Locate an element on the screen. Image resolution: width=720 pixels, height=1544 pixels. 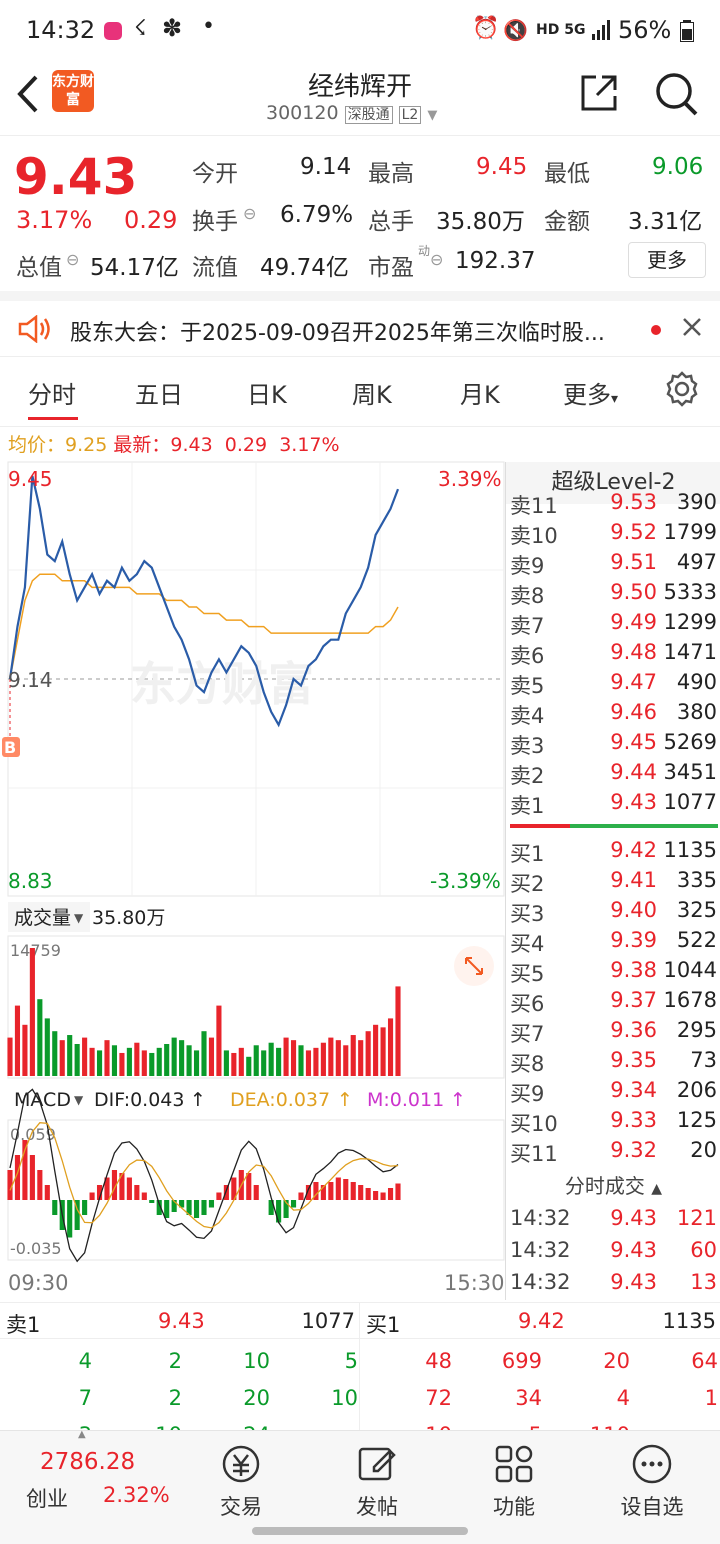
bid-row: 买8 9.35 73 is located at coordinates (613, 1063).